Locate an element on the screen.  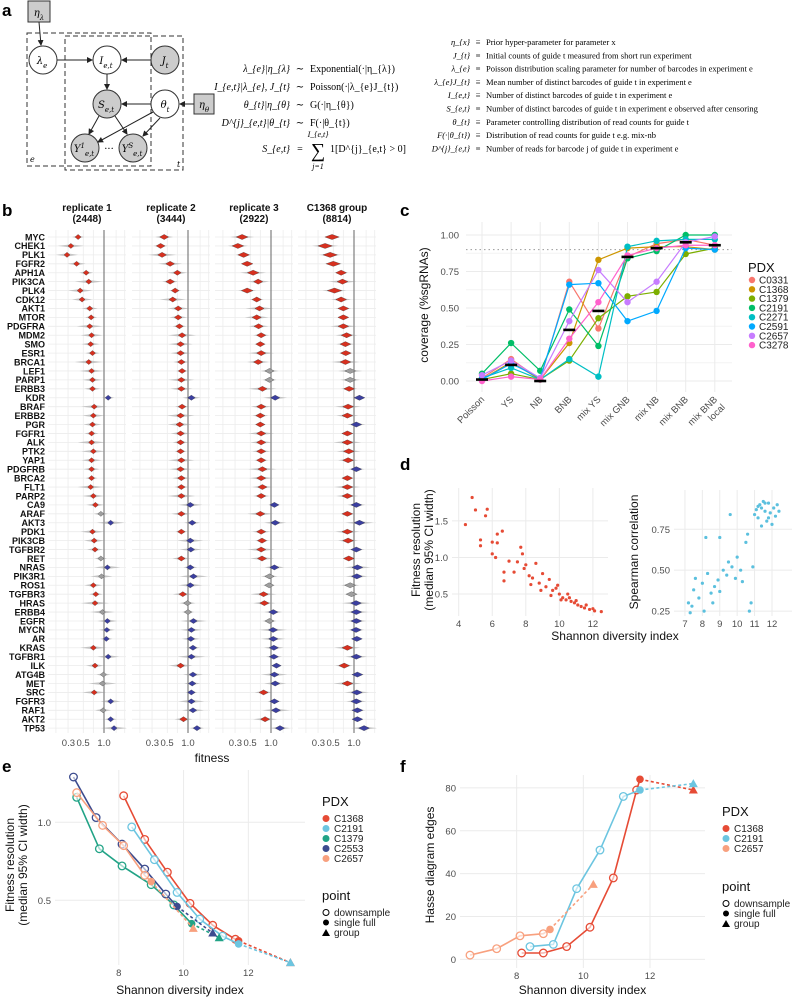
panel-label-b: b is located at coordinates (7, 210).